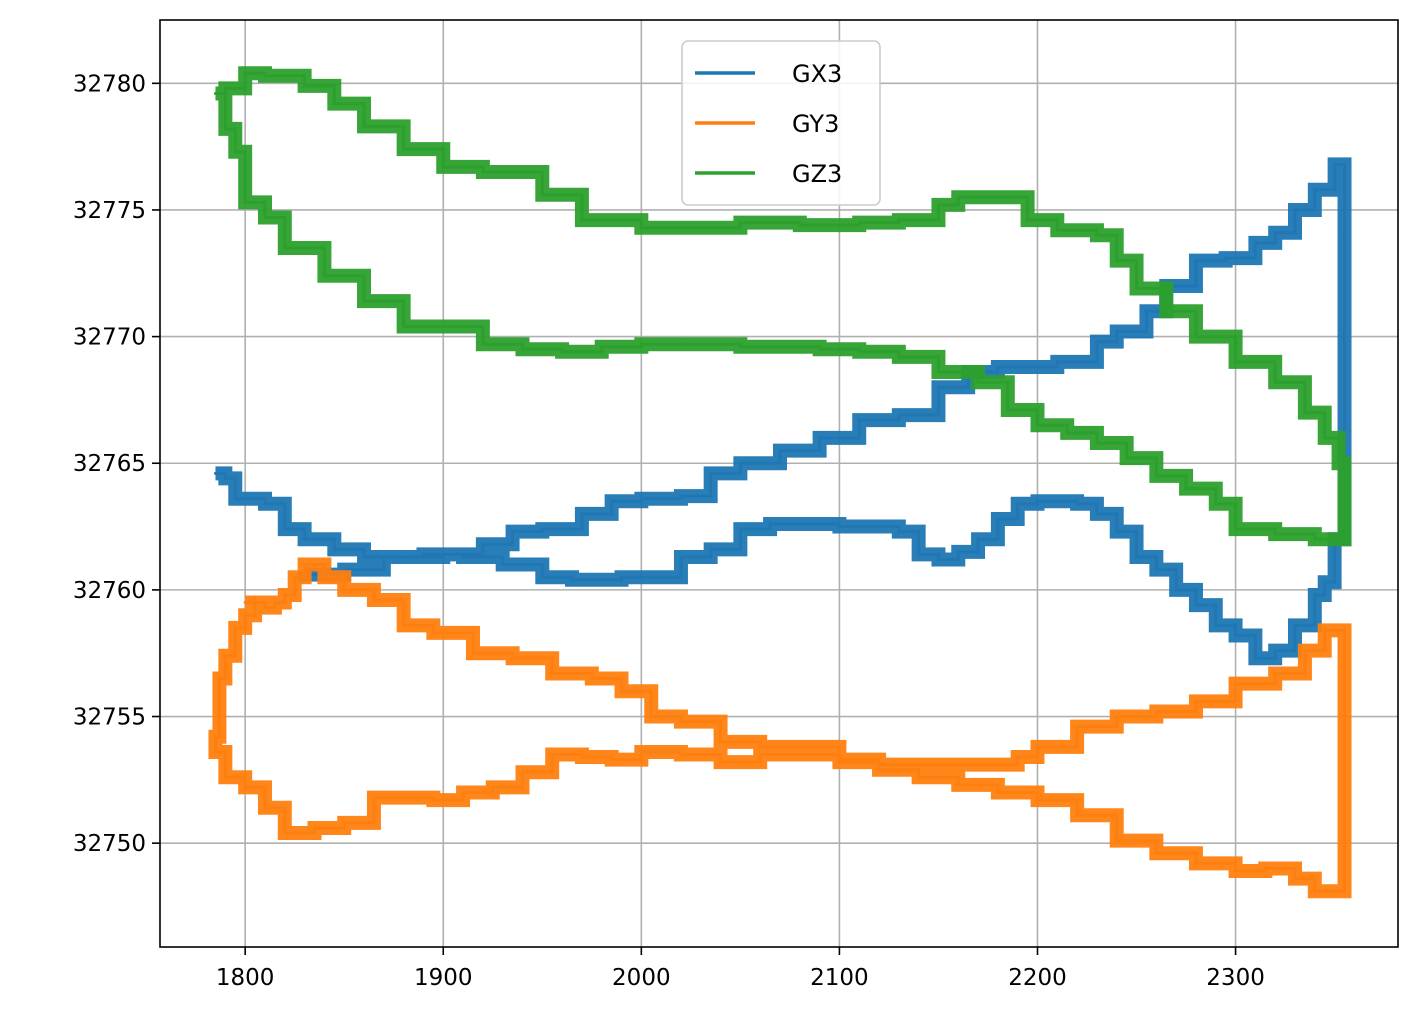 This screenshot has width=1424, height=1032. Describe the element at coordinates (817, 74) in the screenshot. I see `legend-label: GX3` at that location.